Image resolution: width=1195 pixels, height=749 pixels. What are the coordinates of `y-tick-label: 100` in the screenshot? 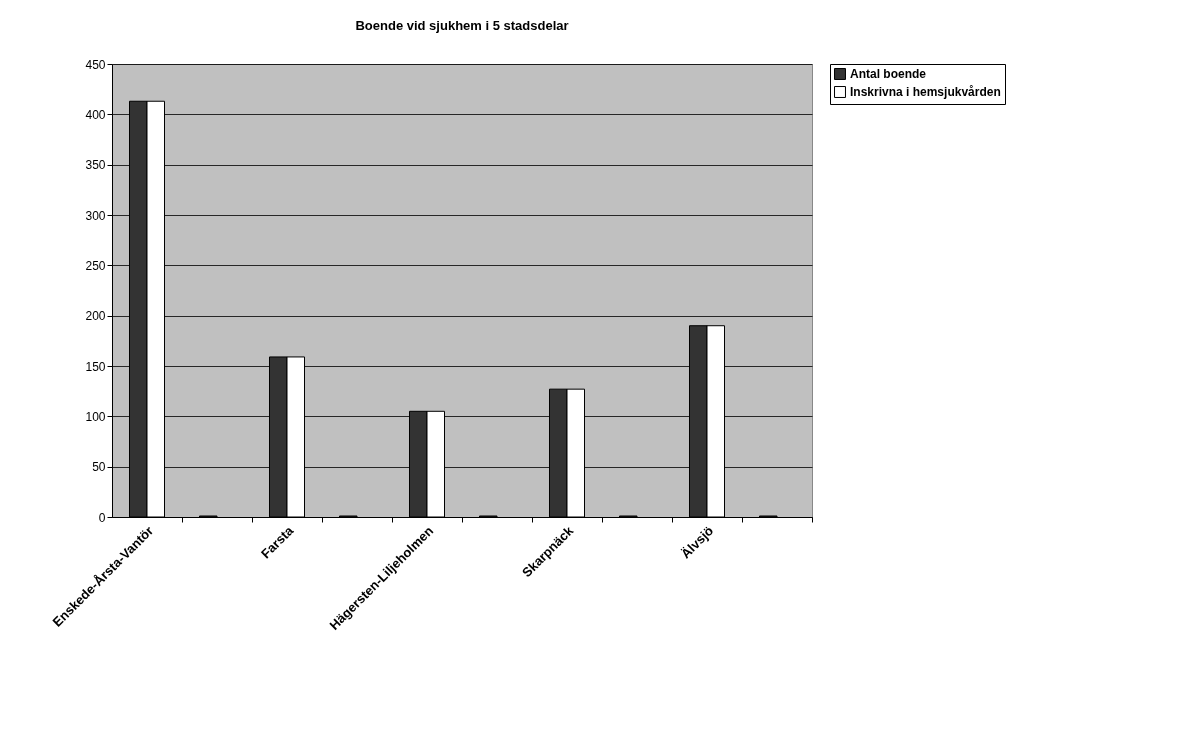 It's located at (95, 416).